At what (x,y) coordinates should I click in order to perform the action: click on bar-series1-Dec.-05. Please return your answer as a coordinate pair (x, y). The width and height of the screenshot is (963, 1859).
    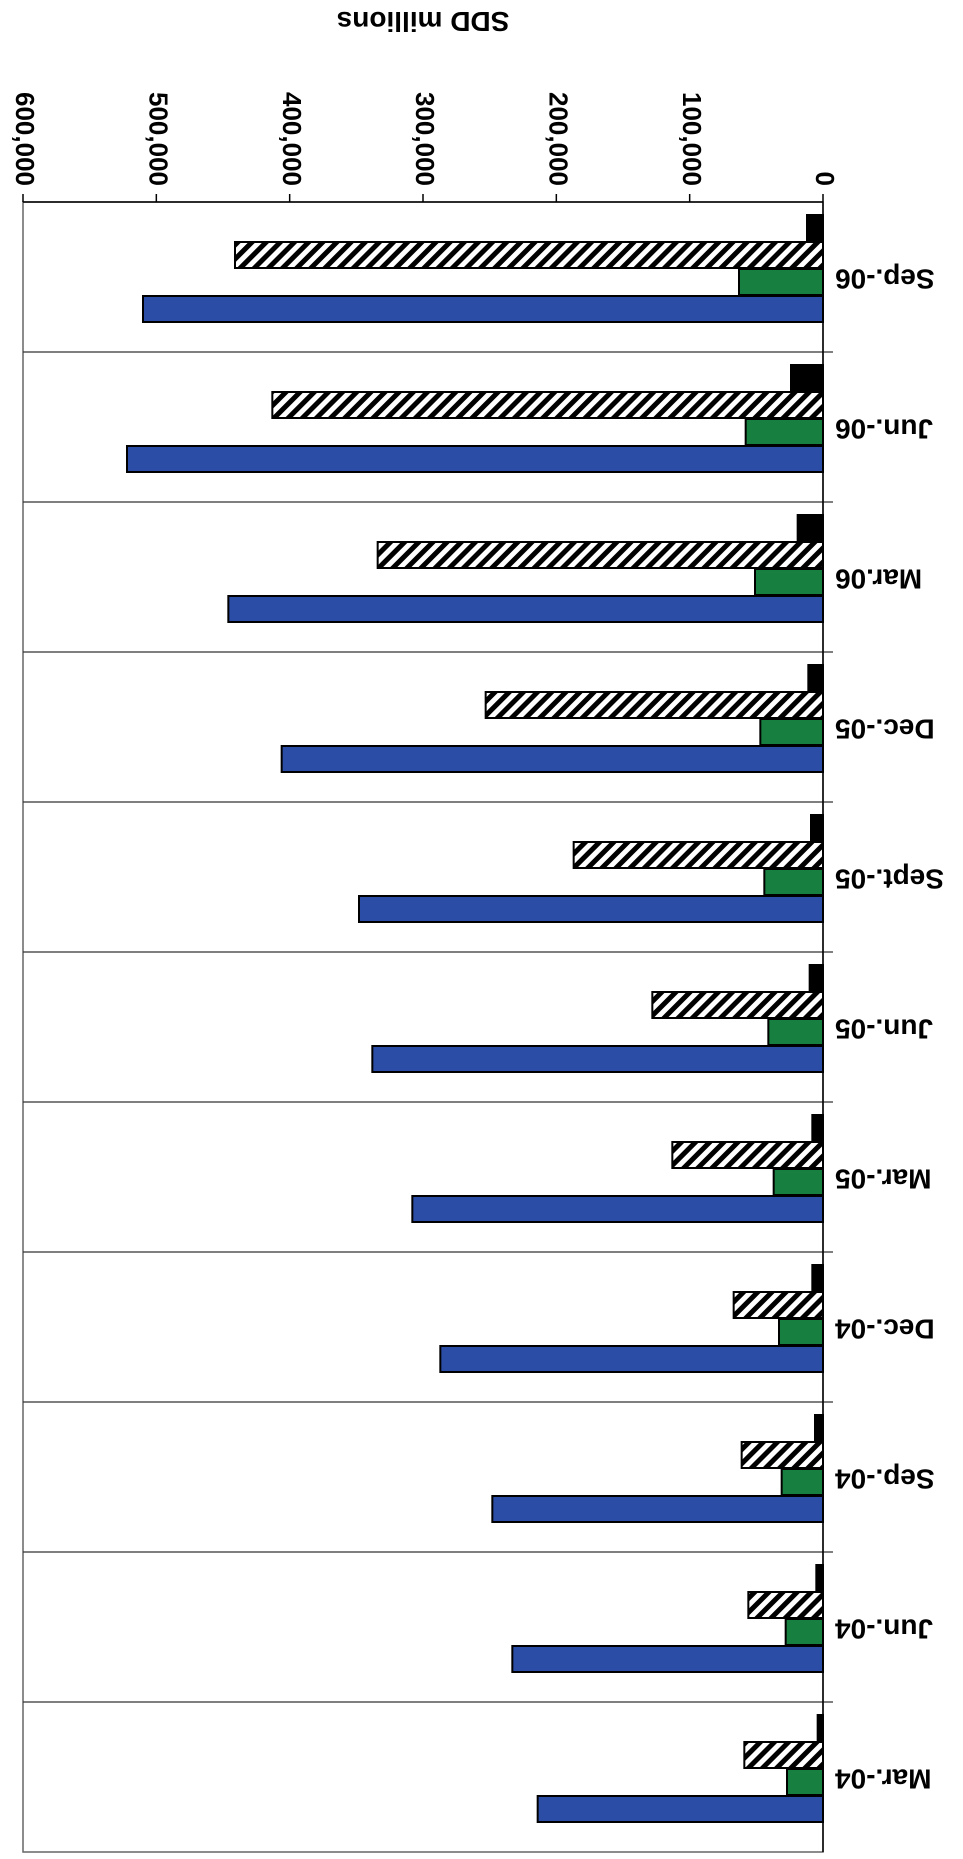
    Looking at the image, I should click on (552, 759).